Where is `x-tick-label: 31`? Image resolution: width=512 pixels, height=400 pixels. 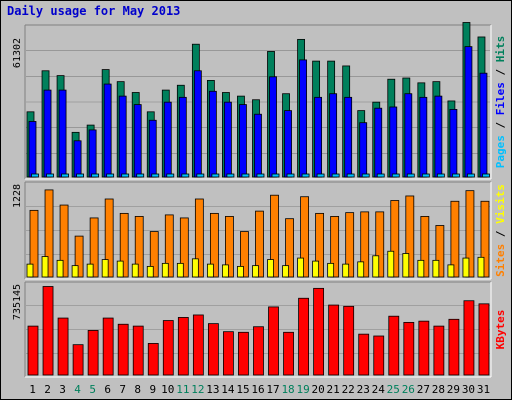 x-tick-label: 31 is located at coordinates (483, 389).